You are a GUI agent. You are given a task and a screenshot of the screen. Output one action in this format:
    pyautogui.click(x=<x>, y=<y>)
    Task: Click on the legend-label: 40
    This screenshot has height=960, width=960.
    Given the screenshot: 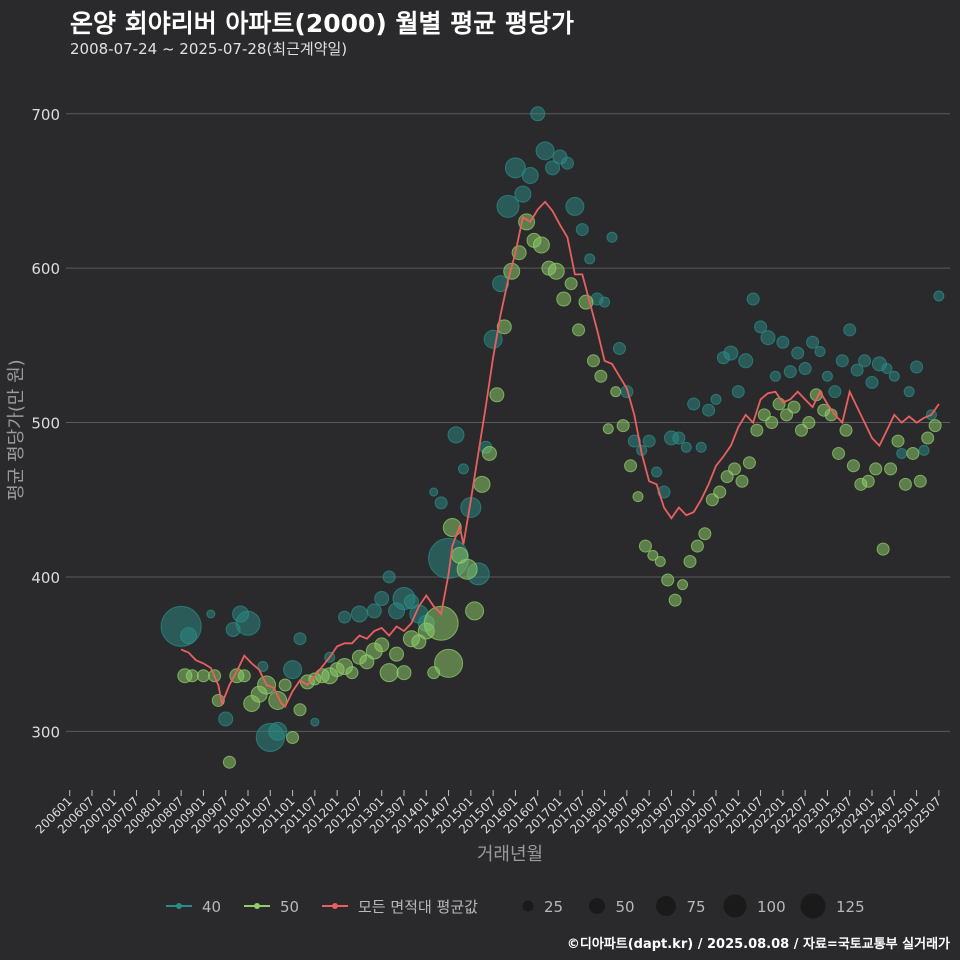 What is the action you would take?
    pyautogui.click(x=211, y=907)
    